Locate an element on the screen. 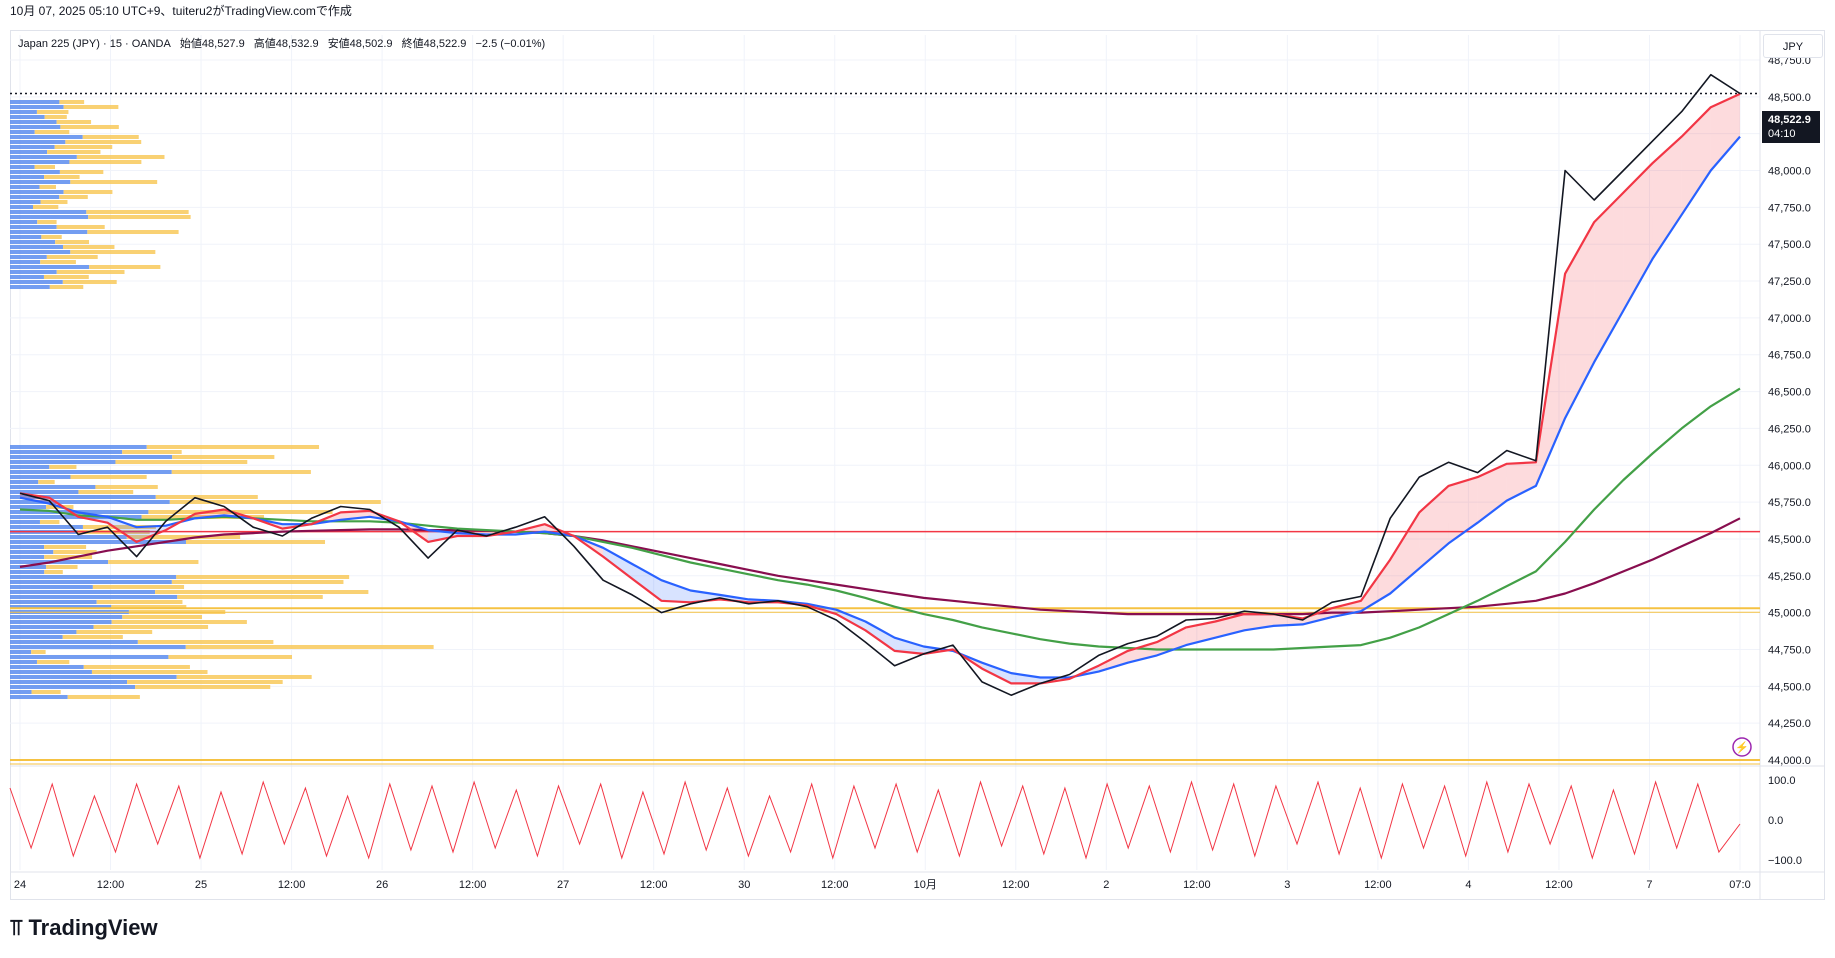 This screenshot has width=1835, height=958. x-tick-label: 7 is located at coordinates (1649, 885).